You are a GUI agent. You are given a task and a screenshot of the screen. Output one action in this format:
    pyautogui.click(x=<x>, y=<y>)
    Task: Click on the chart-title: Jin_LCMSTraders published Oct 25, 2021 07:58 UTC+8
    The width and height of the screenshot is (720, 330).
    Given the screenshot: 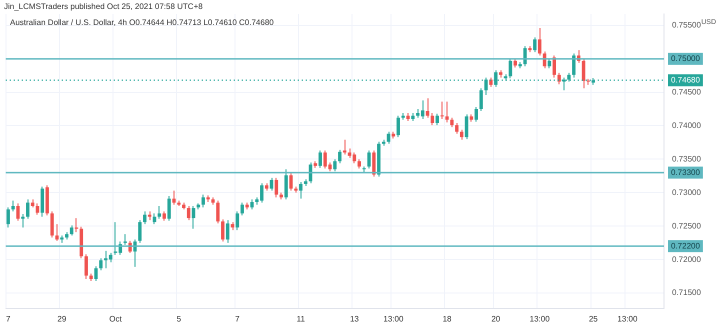 What is the action you would take?
    pyautogui.click(x=104, y=7)
    